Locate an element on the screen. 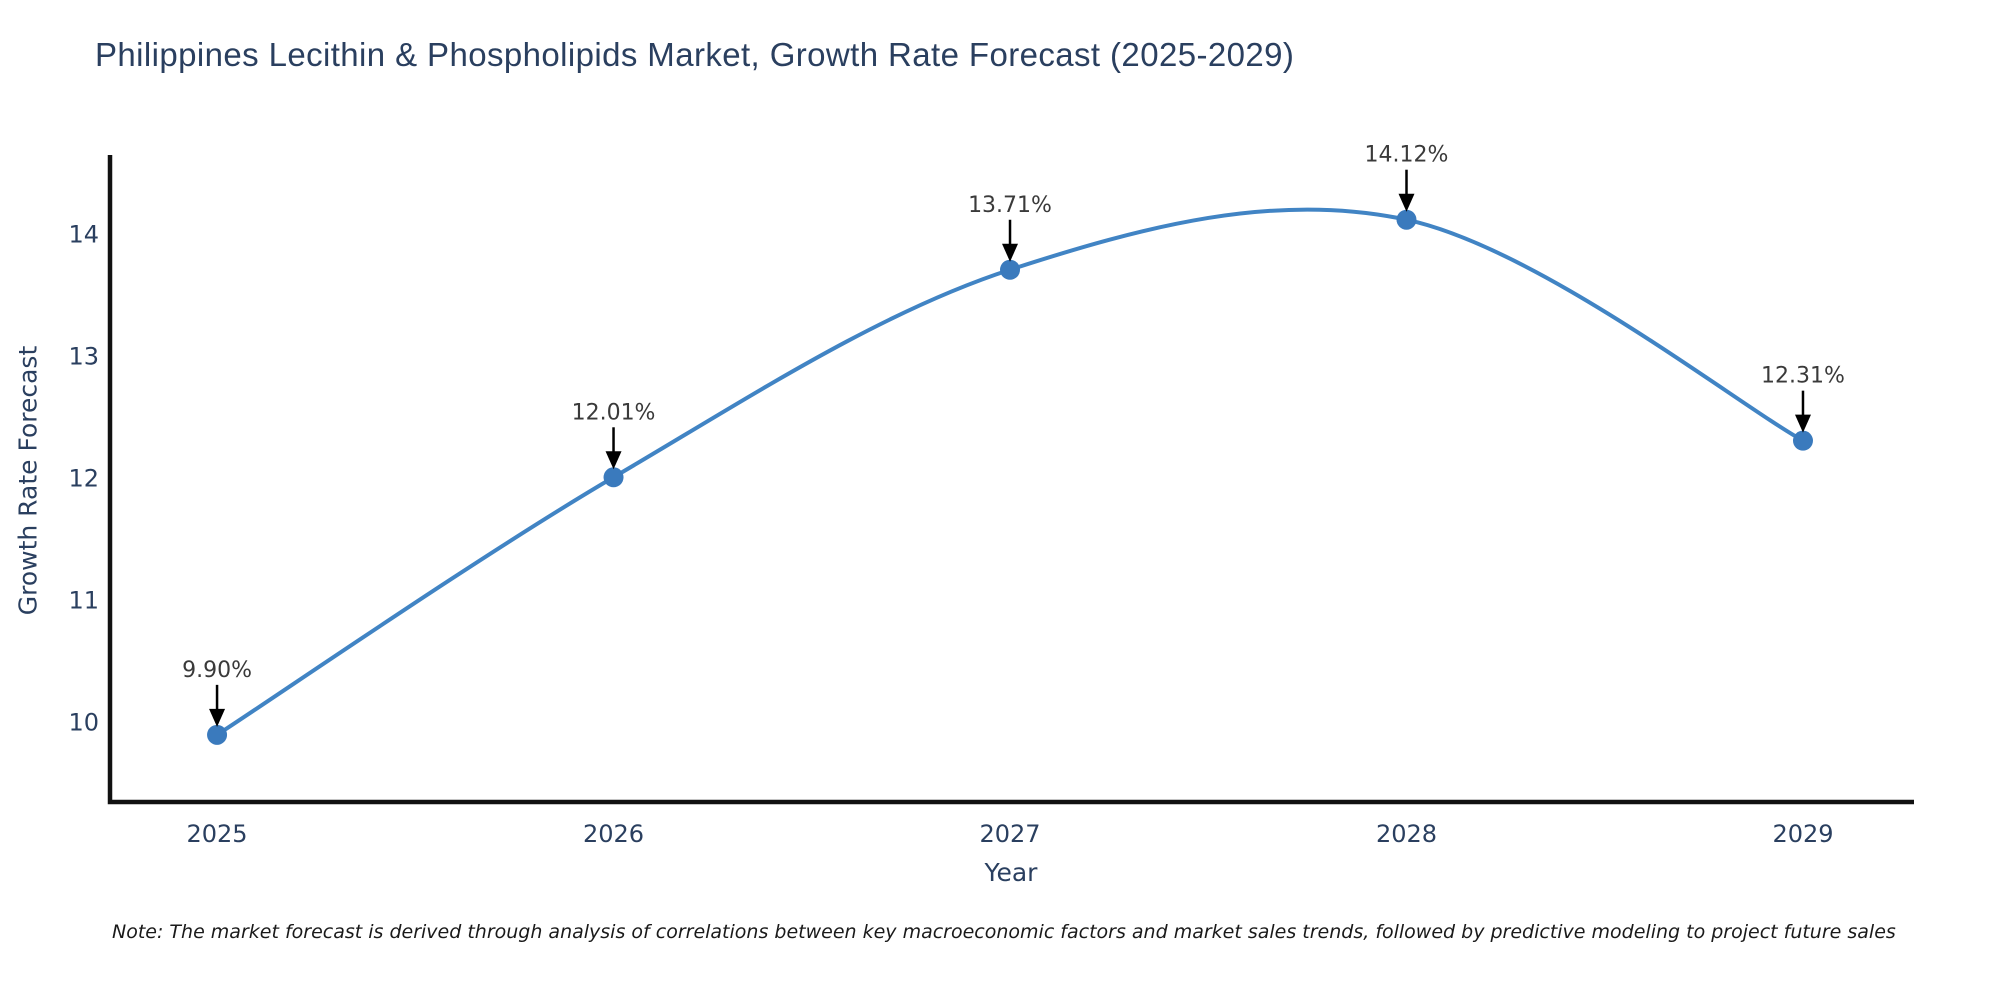 The height and width of the screenshot is (1000, 2000). y-tick-label: 11 is located at coordinates (83, 601).